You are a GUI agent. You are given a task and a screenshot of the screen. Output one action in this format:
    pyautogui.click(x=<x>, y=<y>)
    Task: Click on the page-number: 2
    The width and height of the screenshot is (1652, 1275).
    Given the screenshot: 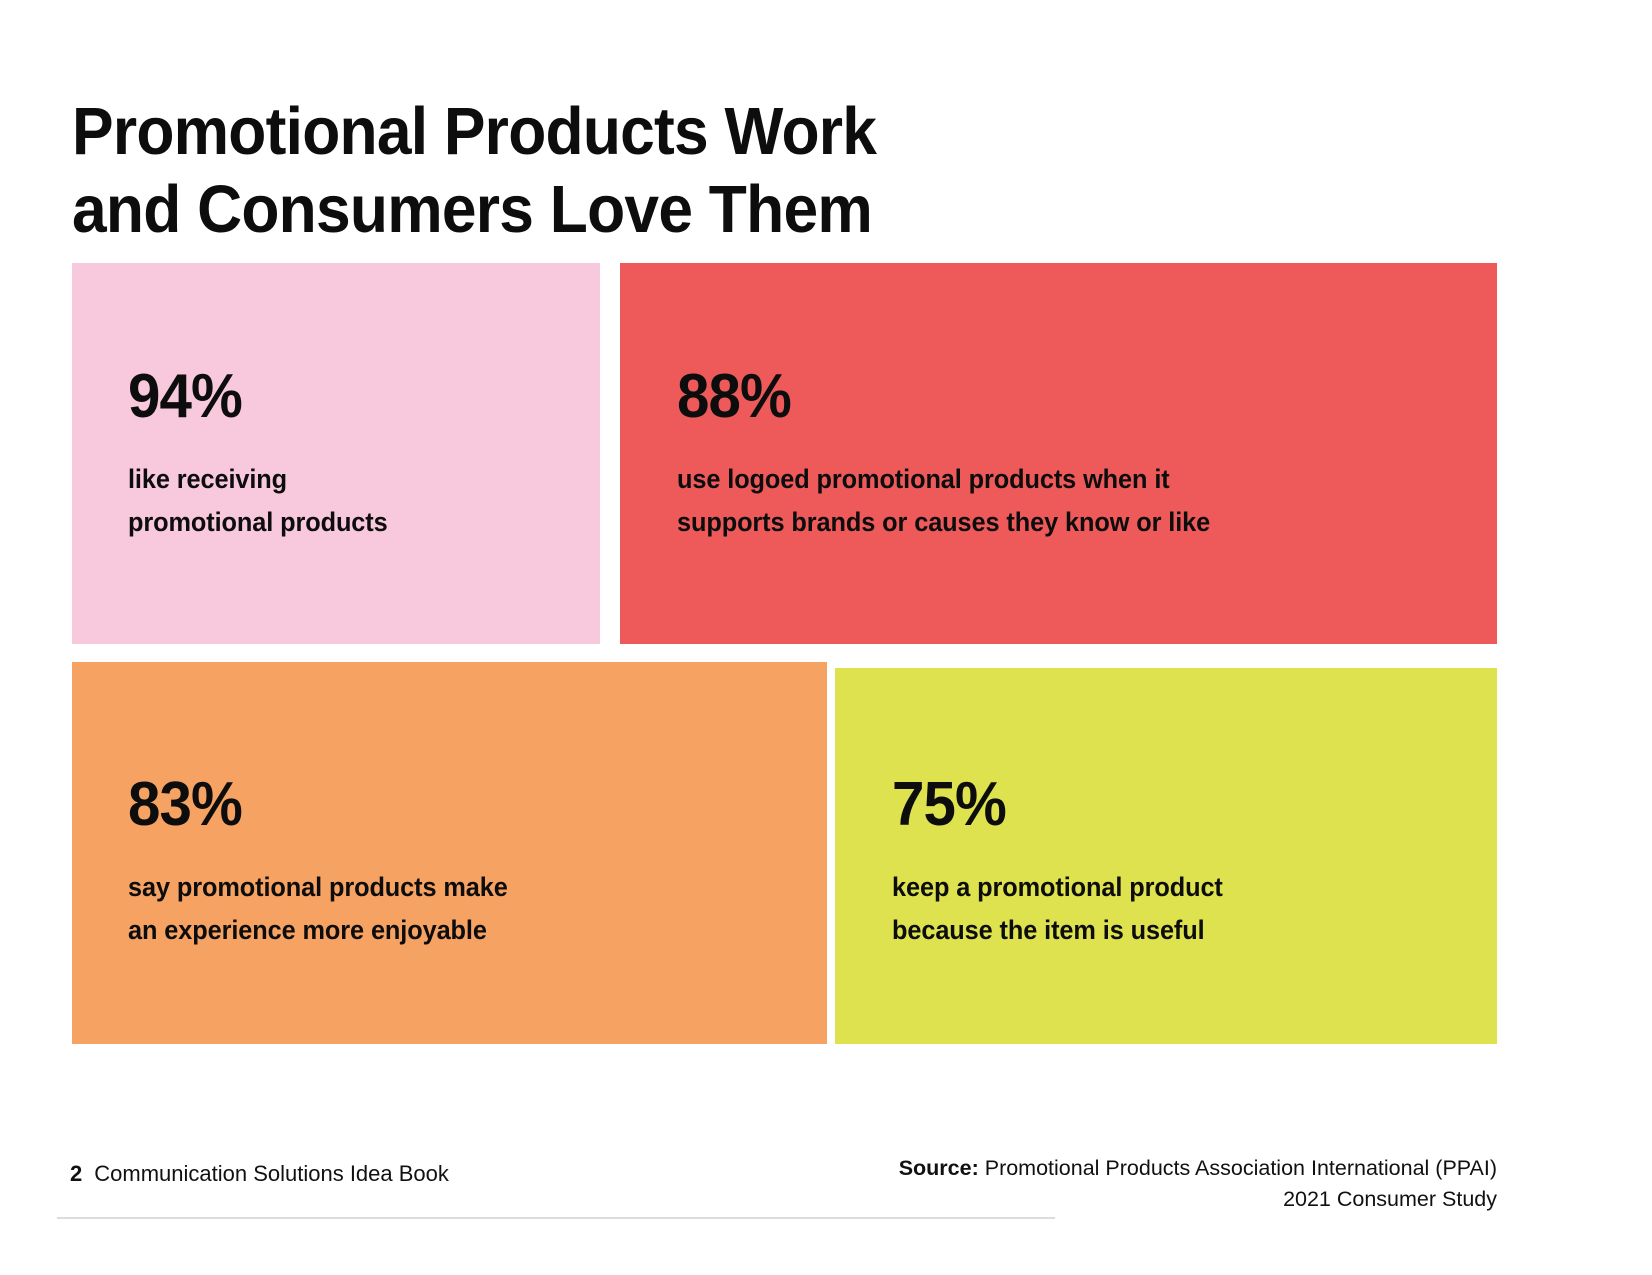 What is the action you would take?
    pyautogui.click(x=76, y=1173)
    